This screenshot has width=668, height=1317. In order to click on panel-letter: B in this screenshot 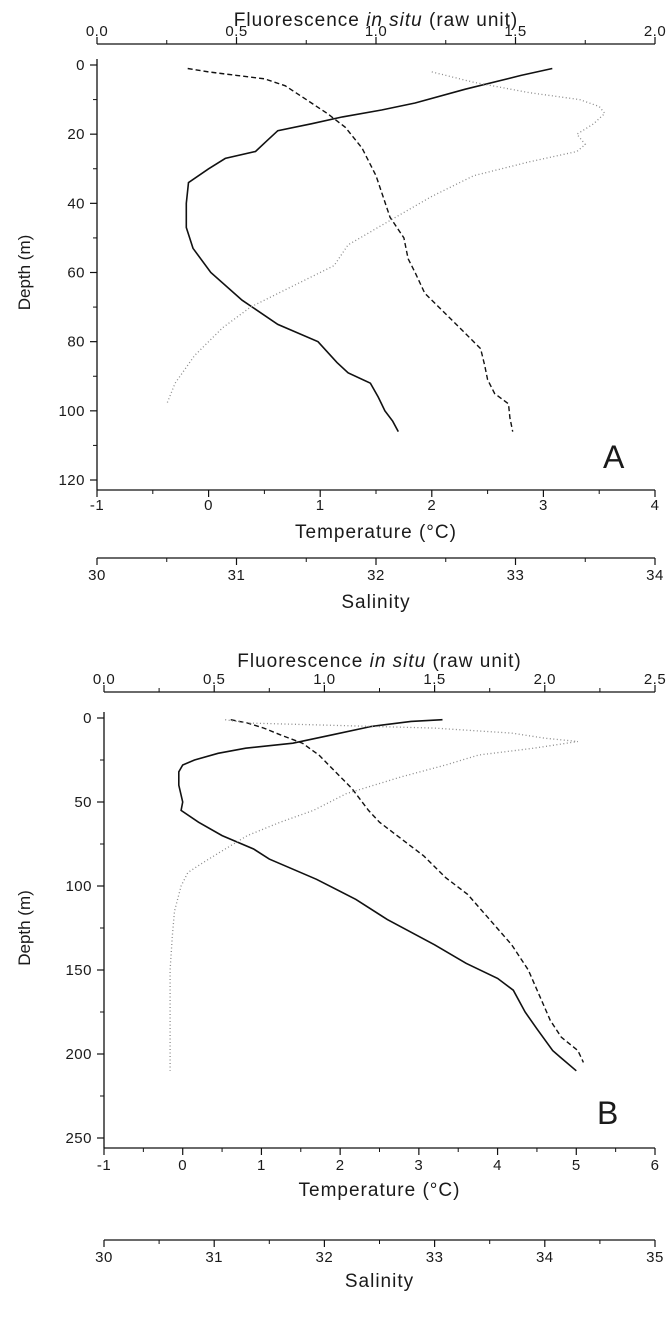, I will do `click(607, 1113)`.